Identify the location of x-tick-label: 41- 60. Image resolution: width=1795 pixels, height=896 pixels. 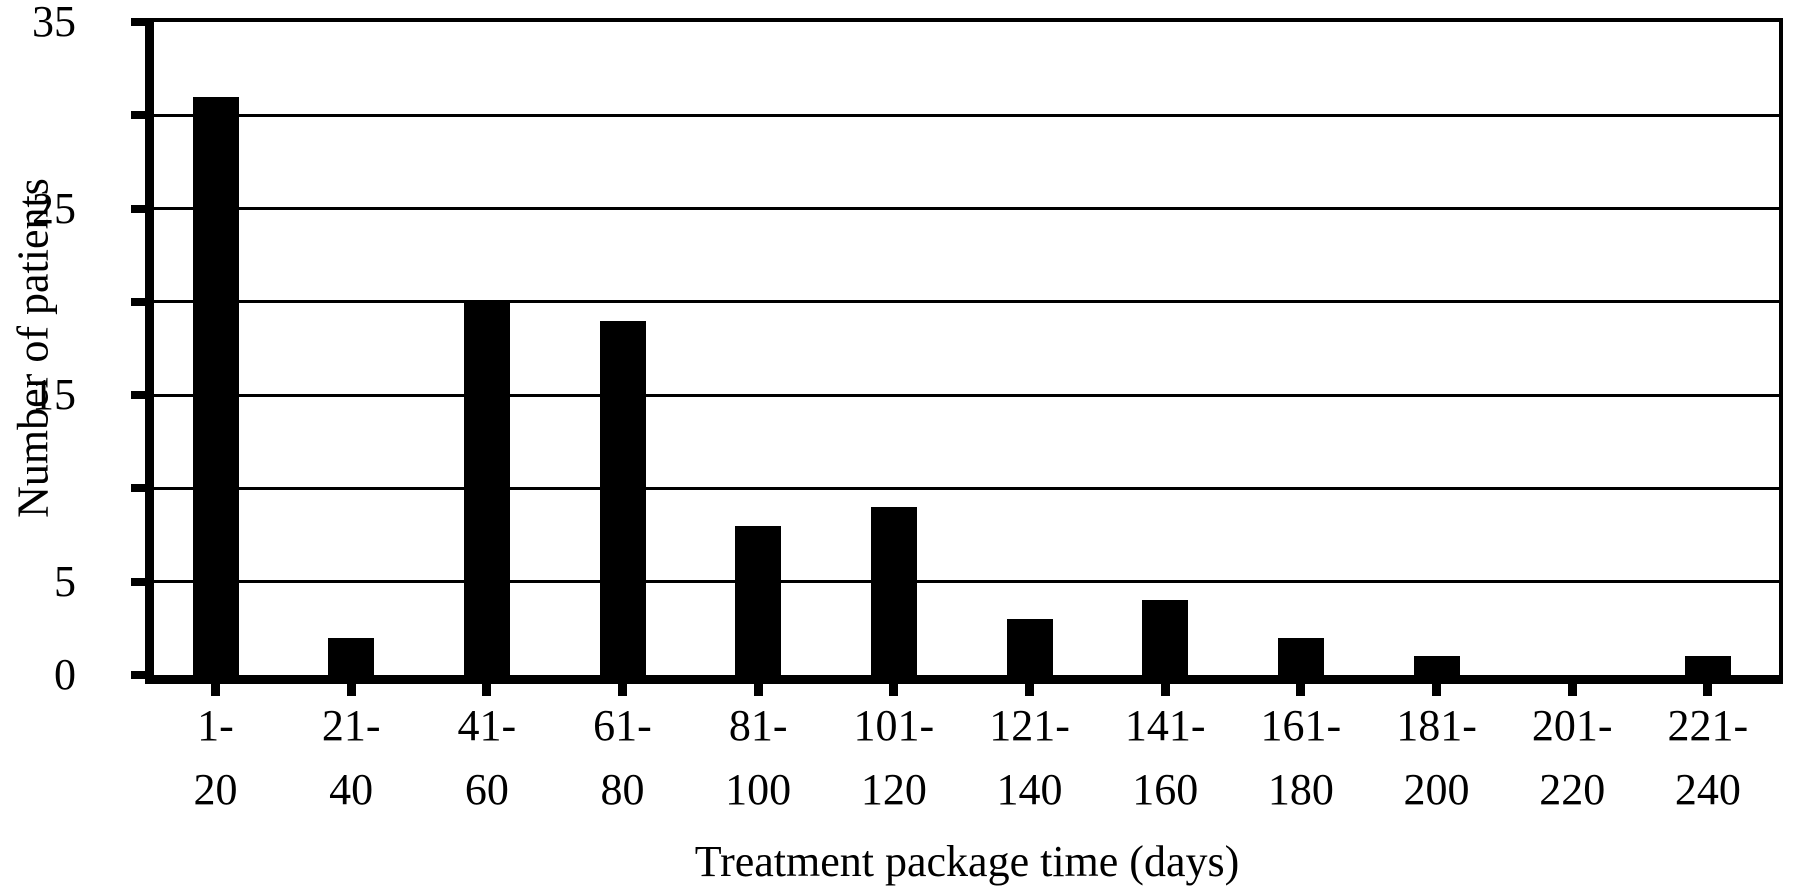
(487, 758).